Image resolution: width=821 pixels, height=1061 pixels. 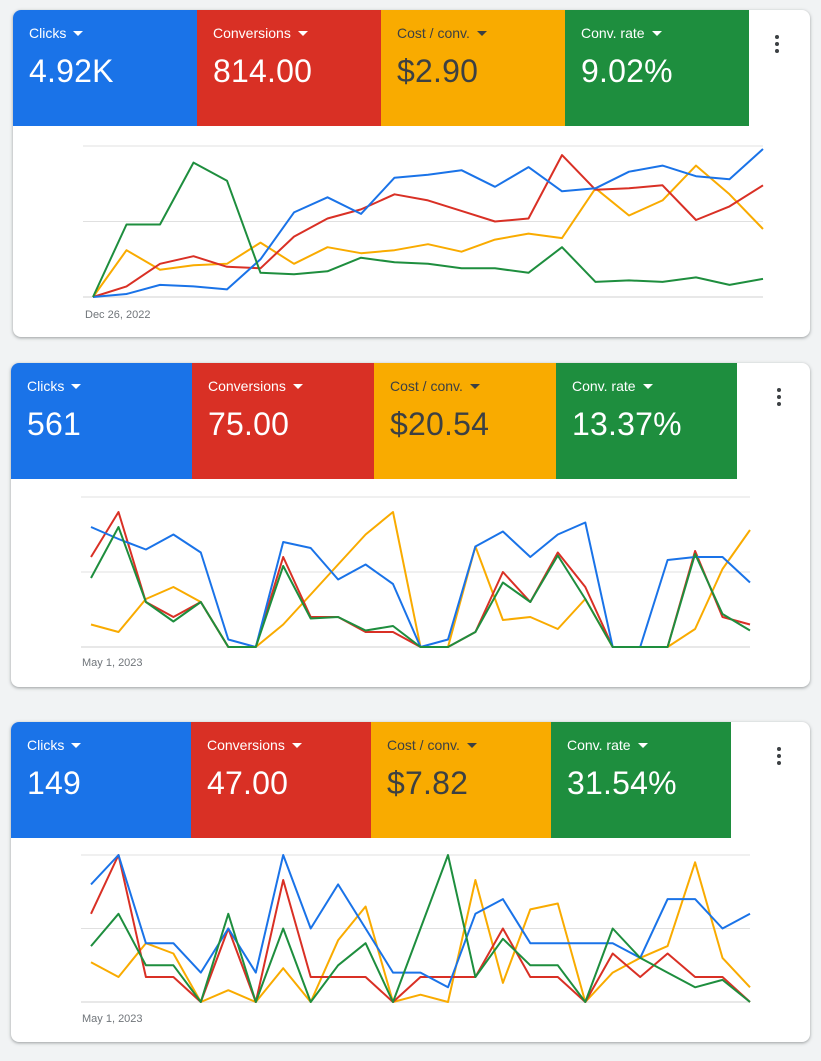 I want to click on metric-tile-conversions: Conversions 814.00, so click(x=289, y=68).